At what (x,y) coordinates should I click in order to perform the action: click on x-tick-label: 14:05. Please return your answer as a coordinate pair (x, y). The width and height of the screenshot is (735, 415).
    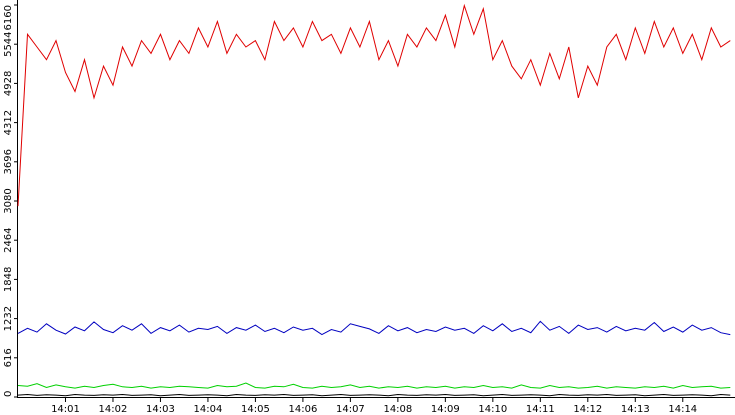
    Looking at the image, I should click on (255, 409).